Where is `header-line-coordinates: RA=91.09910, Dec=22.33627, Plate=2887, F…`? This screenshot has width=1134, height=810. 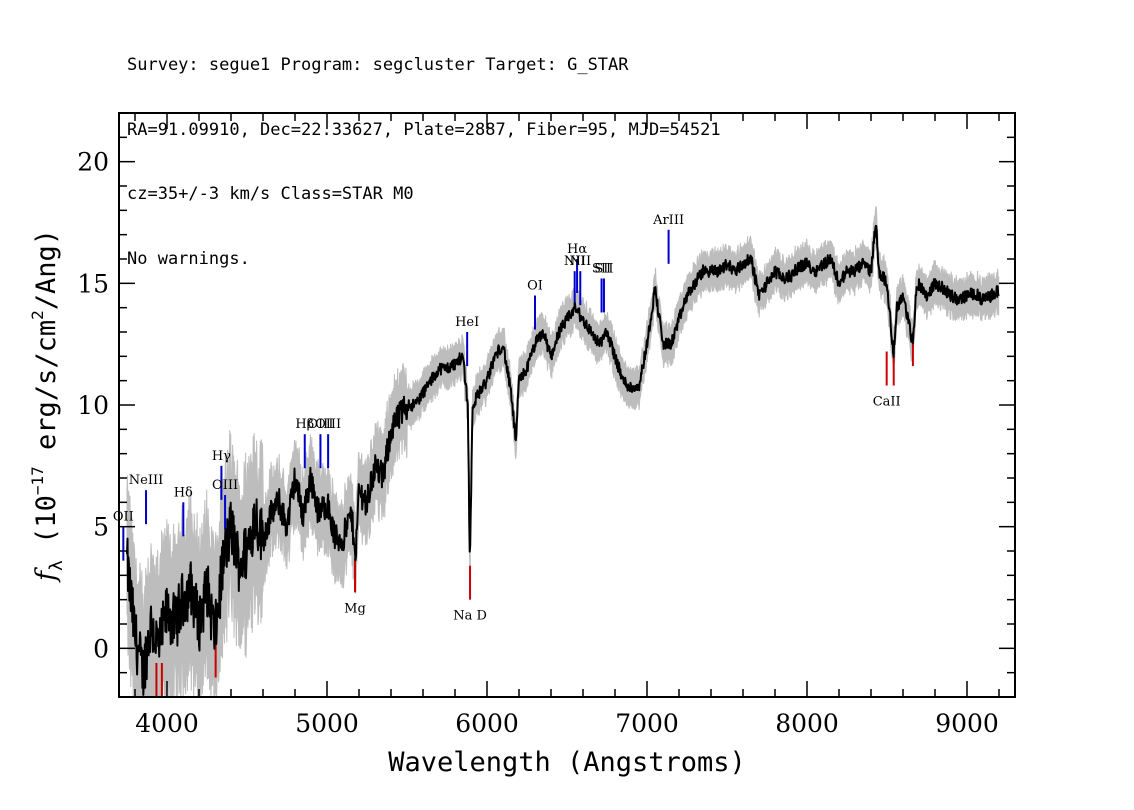
header-line-coordinates: RA=91.09910, Dec=22.33627, Plate=2887, F… is located at coordinates (424, 129).